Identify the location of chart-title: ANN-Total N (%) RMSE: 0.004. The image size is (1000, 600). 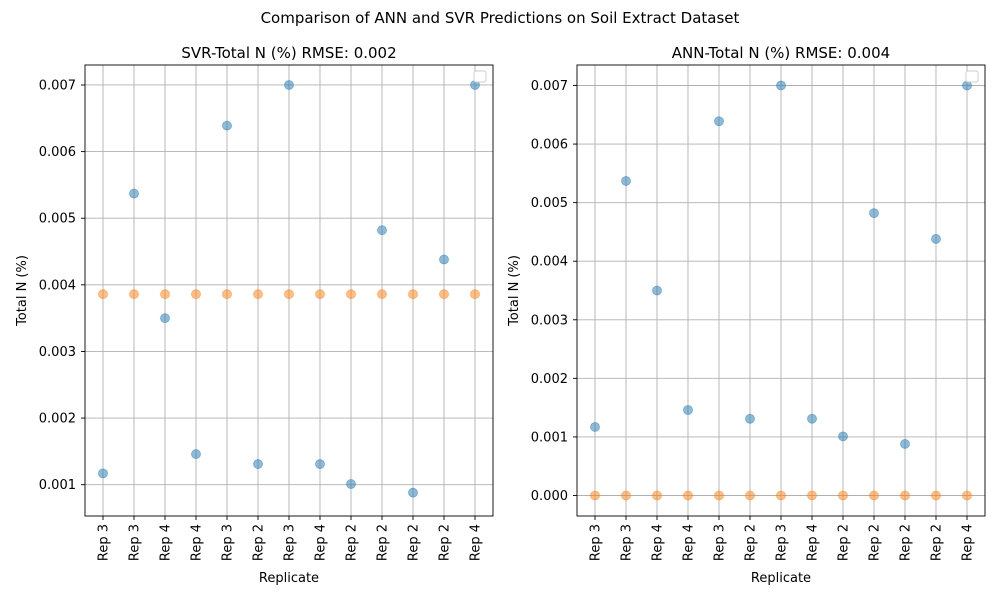
(781, 53).